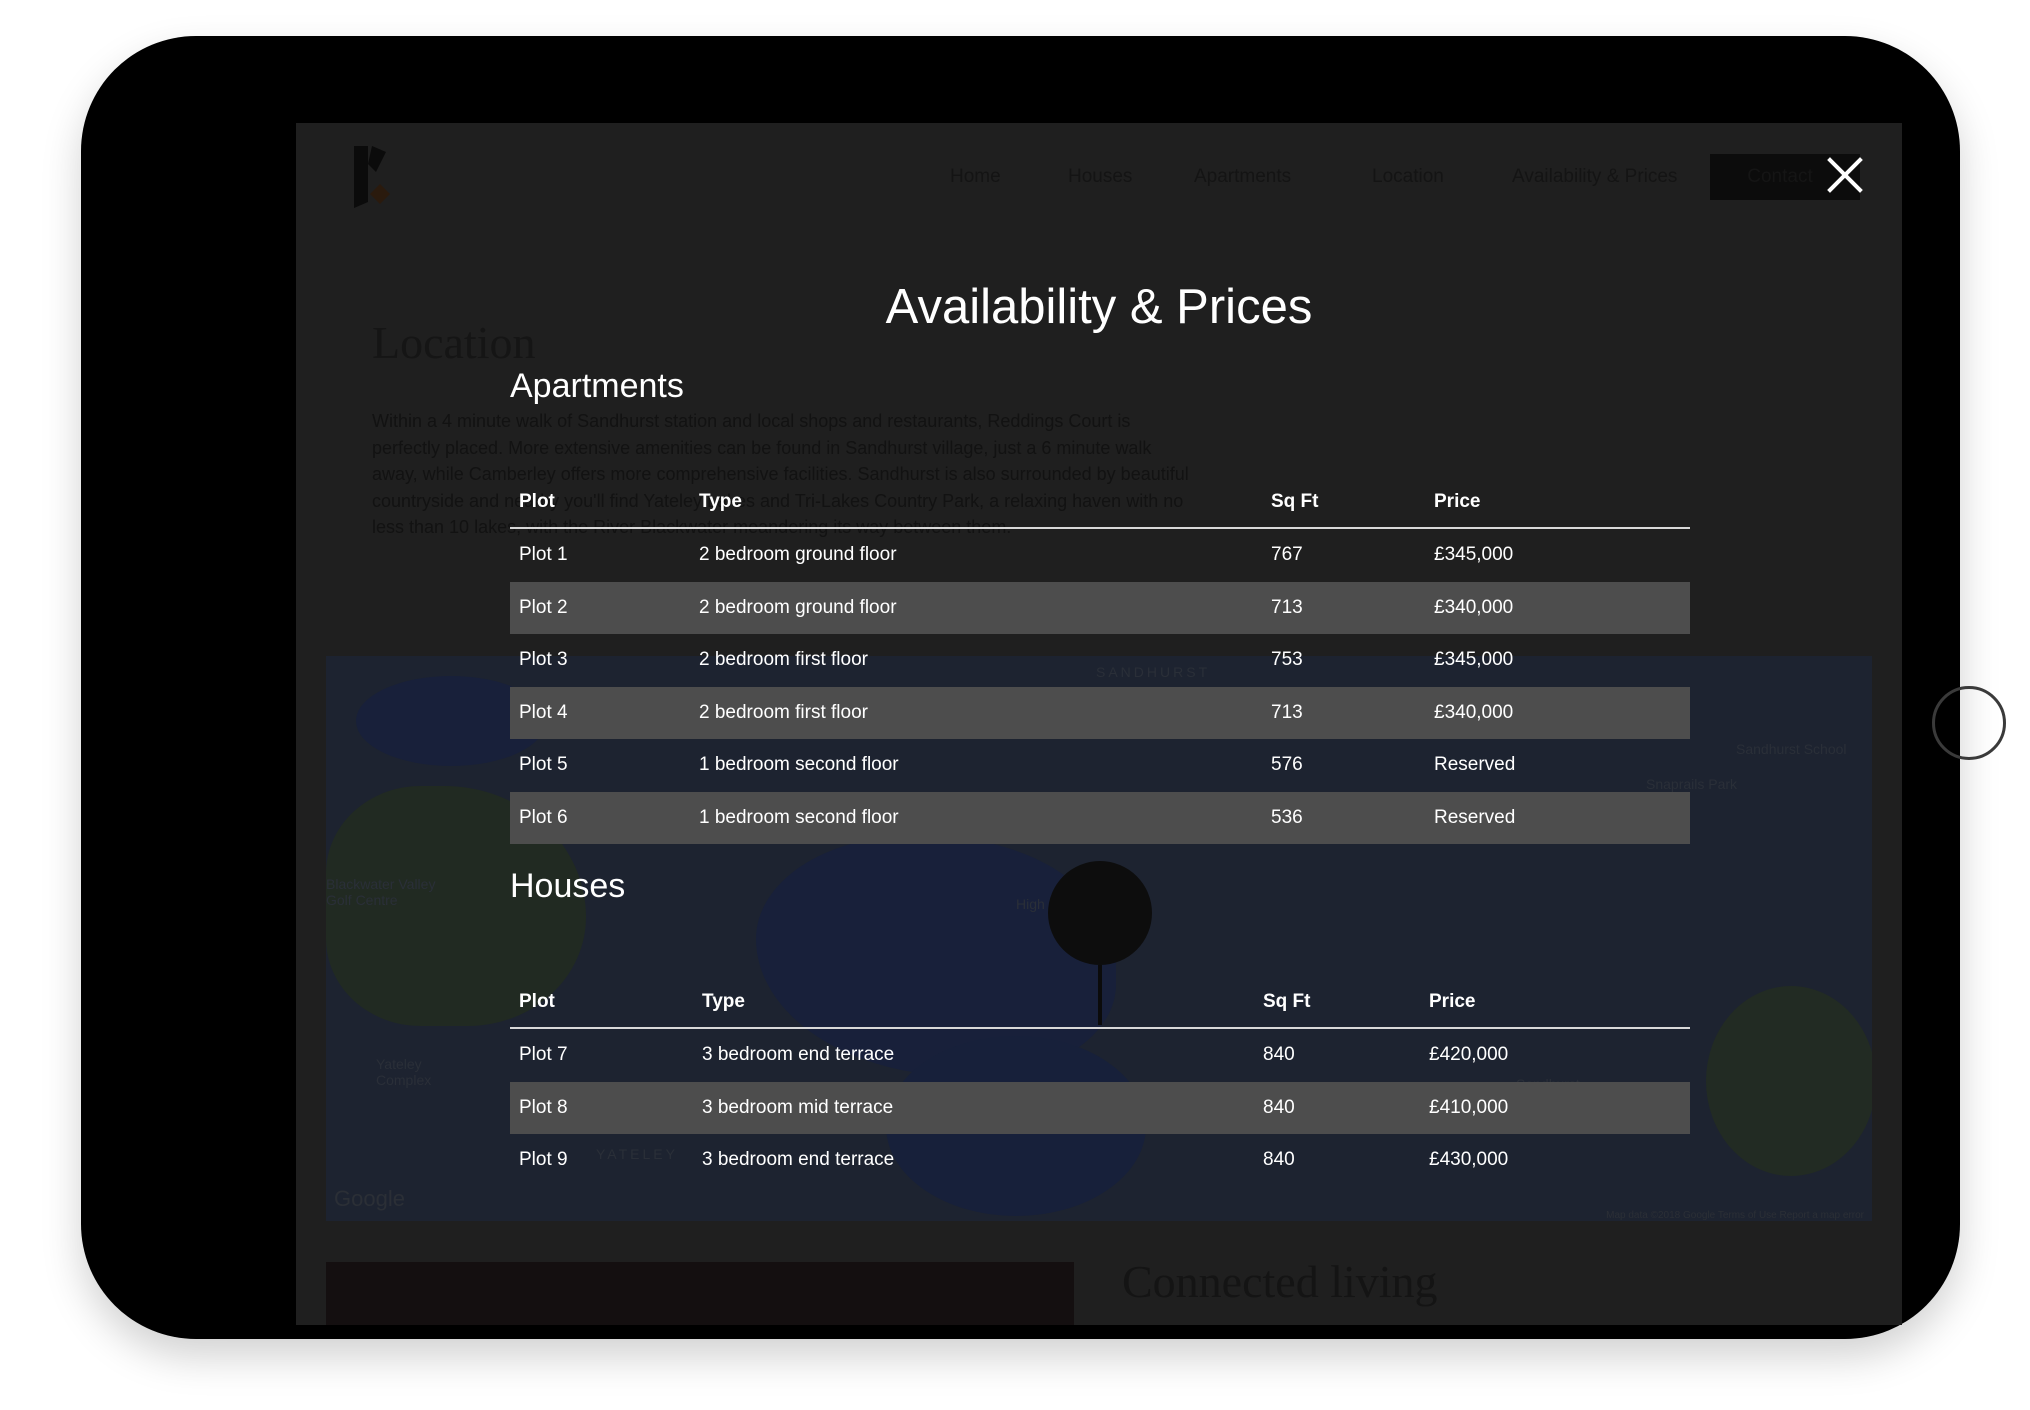  Describe the element at coordinates (1243, 176) in the screenshot. I see `nav-apartments: Apartments` at that location.